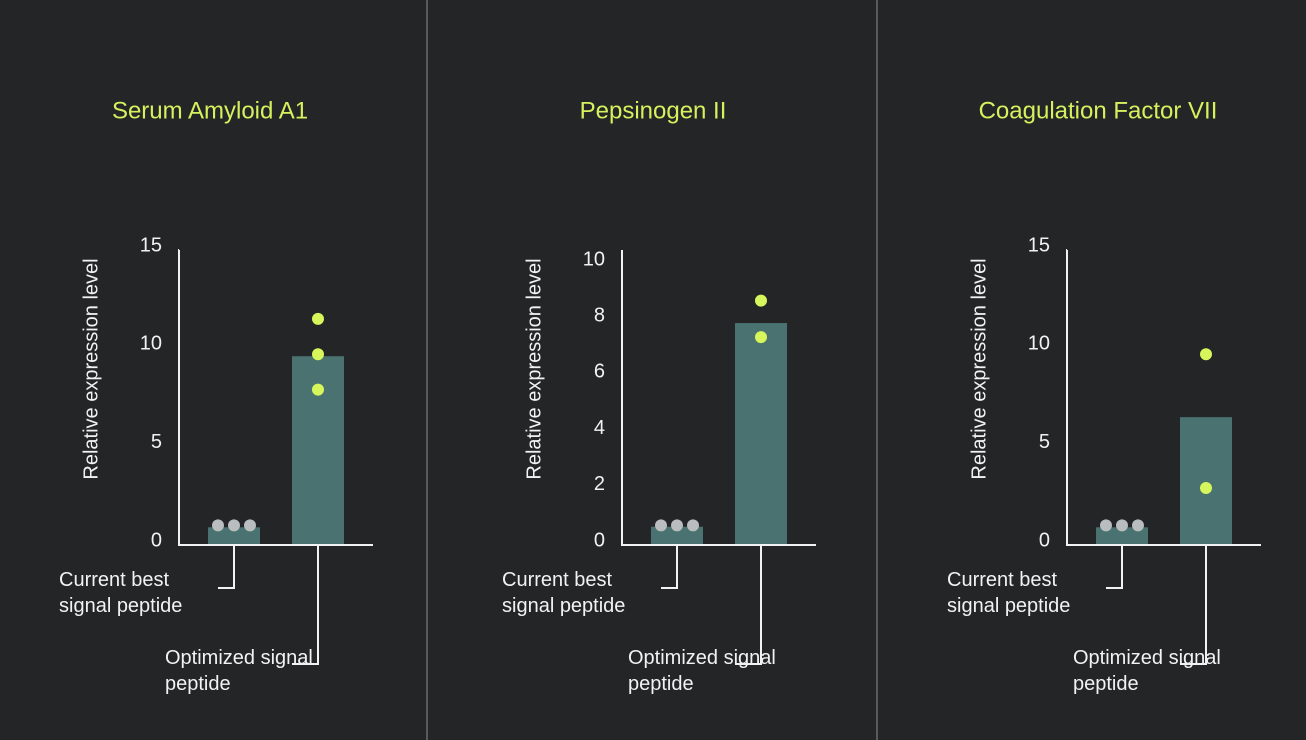 This screenshot has width=1306, height=740. What do you see at coordinates (599, 428) in the screenshot?
I see `y-tick-label: 4` at bounding box center [599, 428].